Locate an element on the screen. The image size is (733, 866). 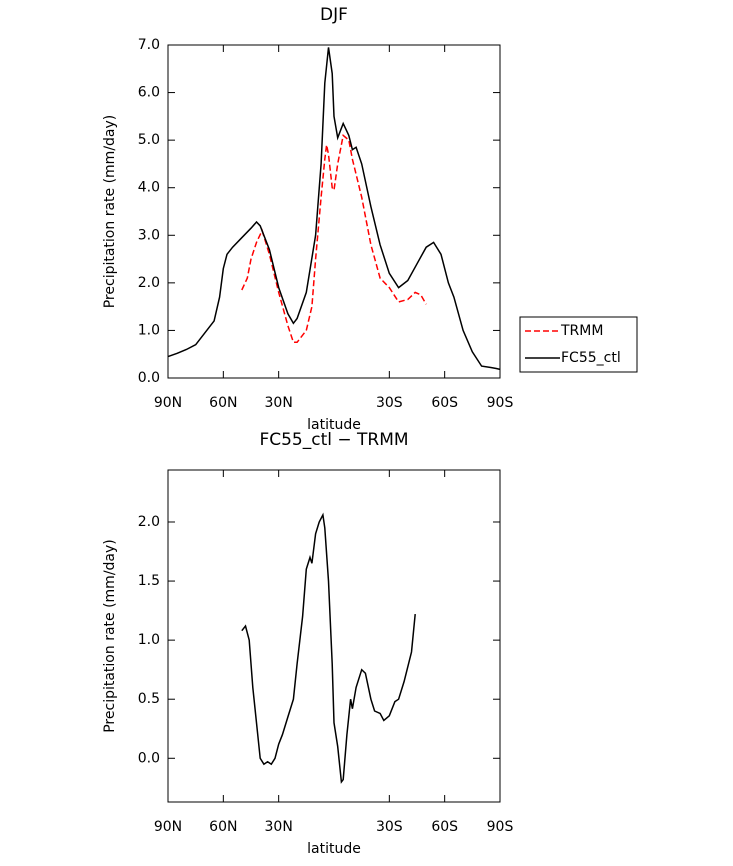
chart-title: DJF is located at coordinates (334, 15).